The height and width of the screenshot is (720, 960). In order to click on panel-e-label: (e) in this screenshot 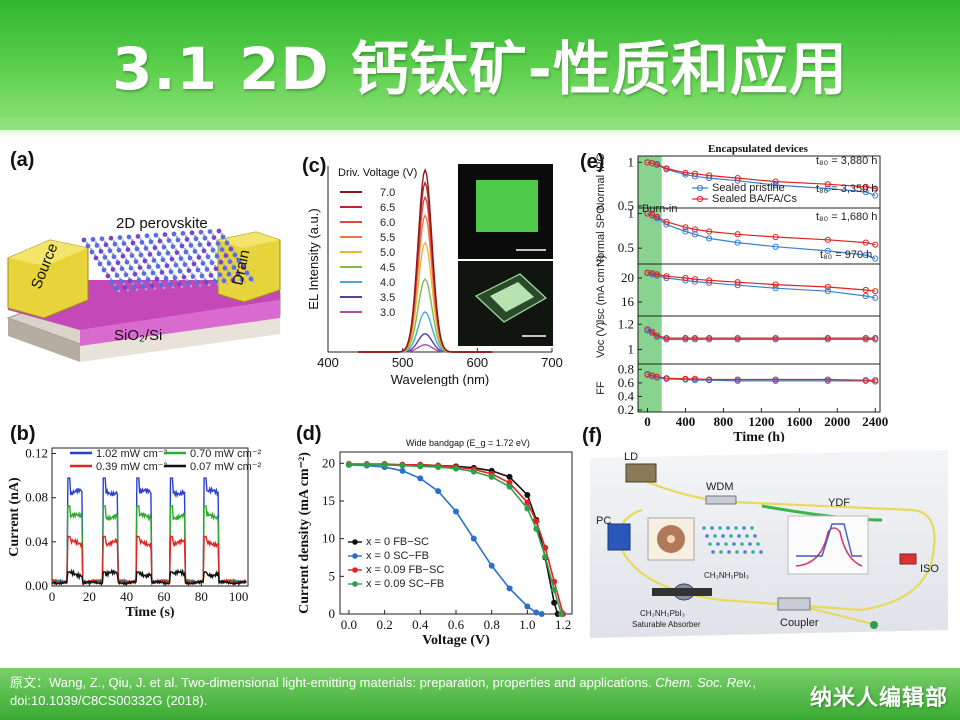, I will do `click(592, 162)`.